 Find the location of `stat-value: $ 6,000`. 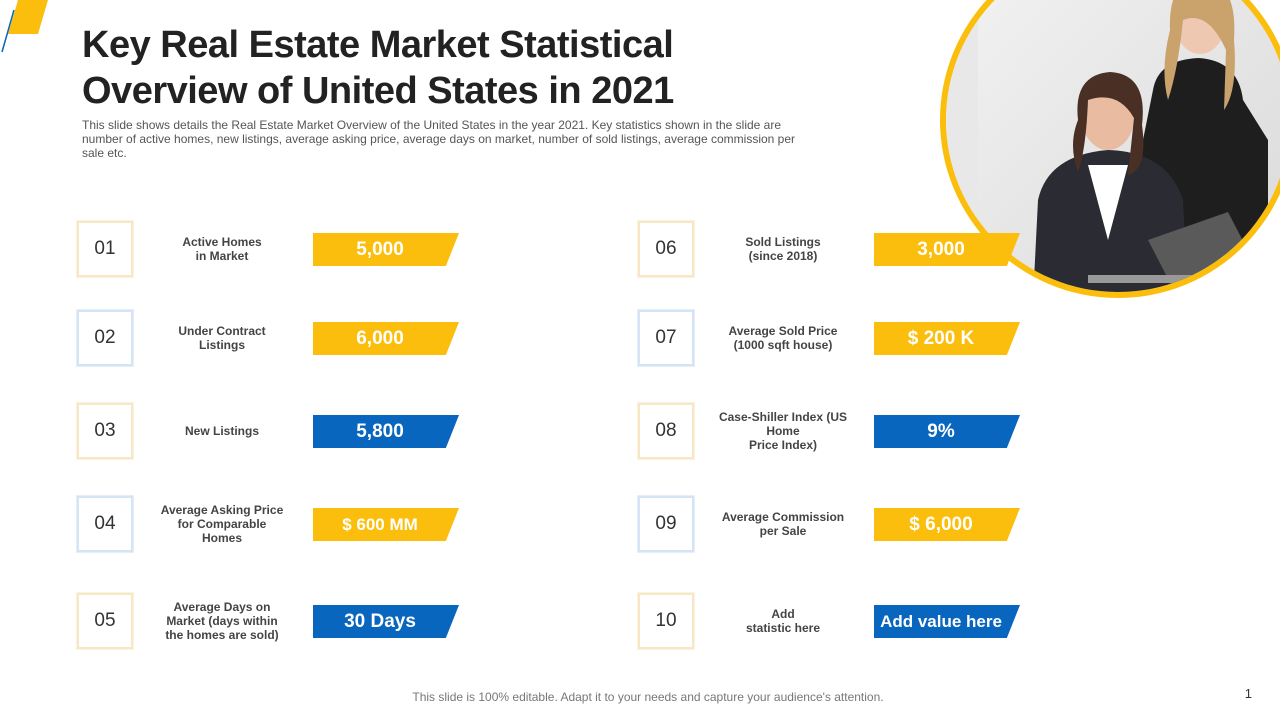

stat-value: $ 6,000 is located at coordinates (947, 524).